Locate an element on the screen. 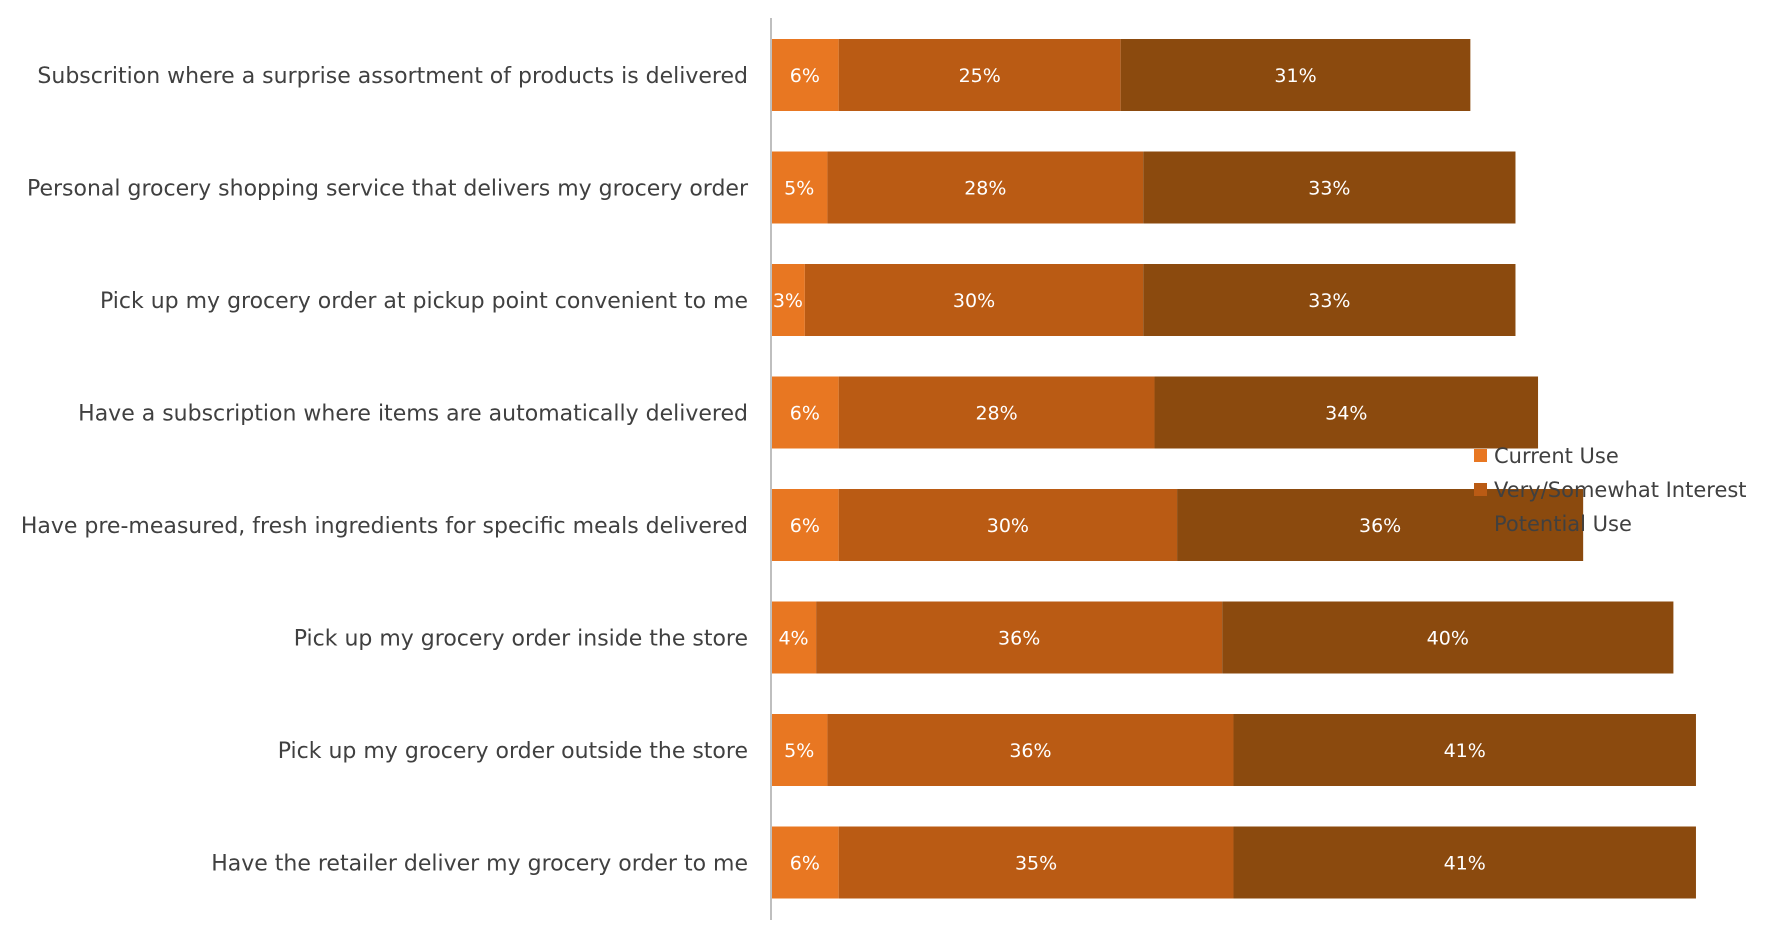  legend-item: Current Use is located at coordinates (1546, 456).